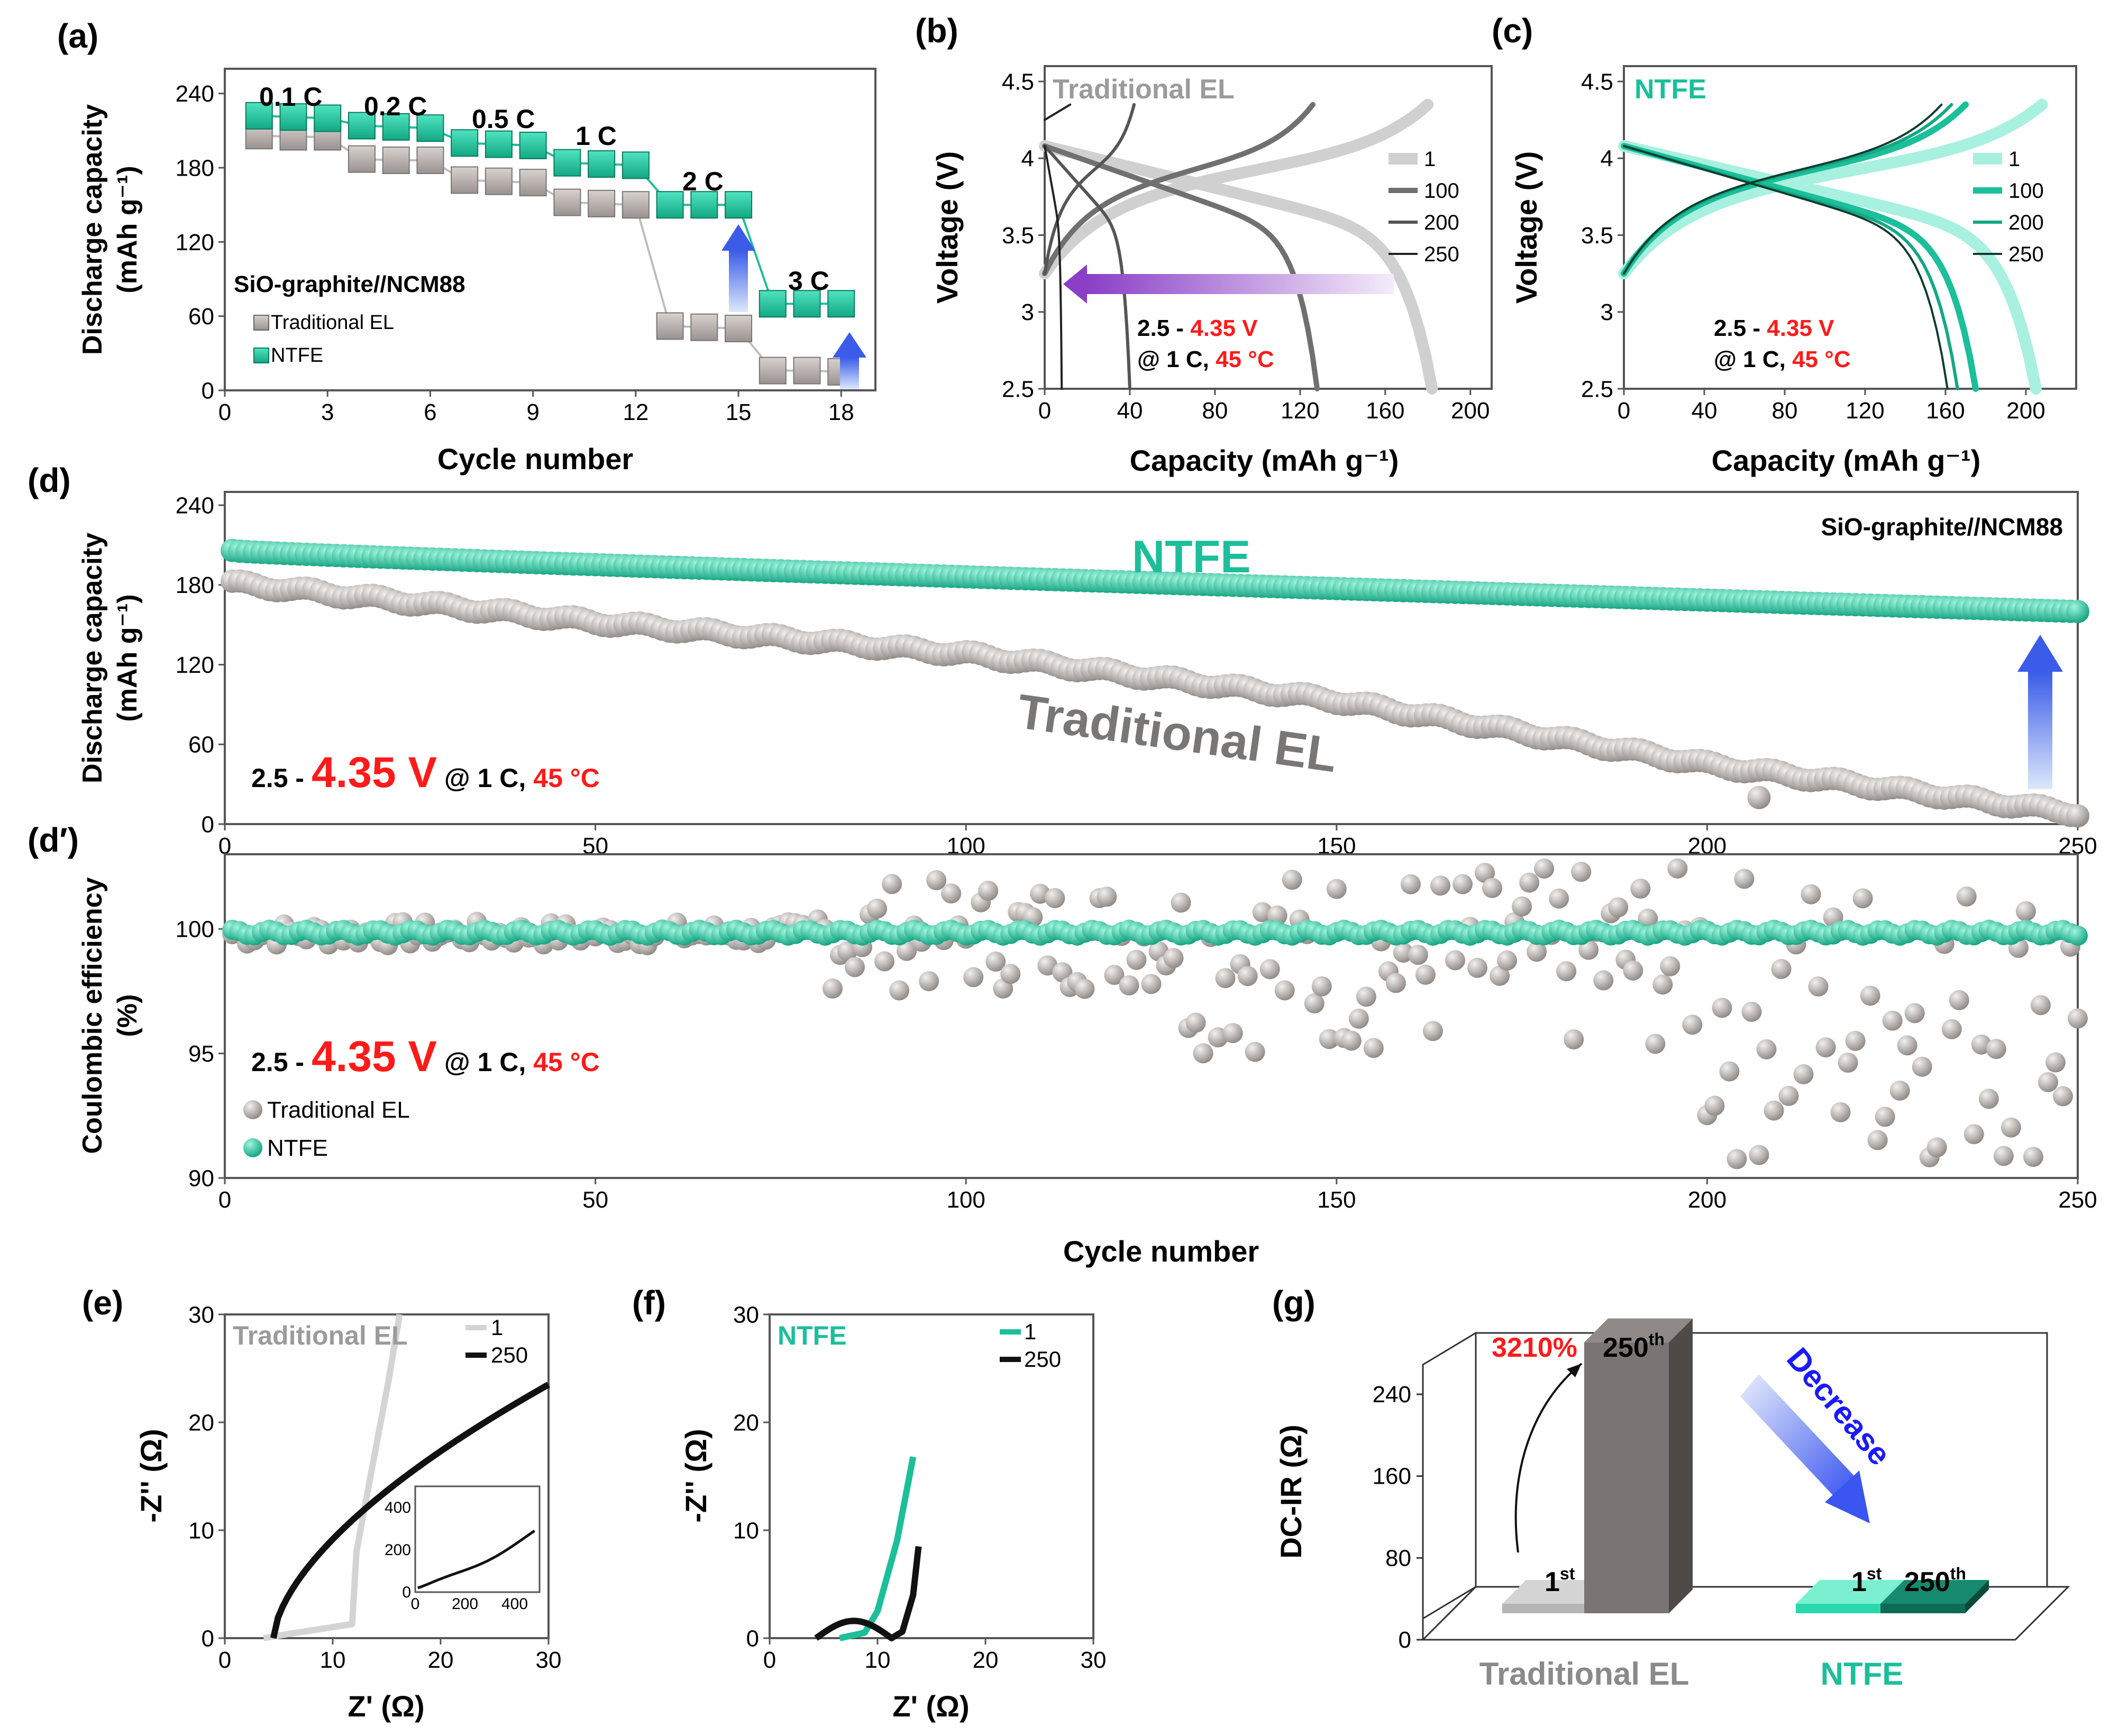 The width and height of the screenshot is (2110, 1736). Describe the element at coordinates (320, 1335) in the screenshot. I see `title-e: Traditional EL` at that location.